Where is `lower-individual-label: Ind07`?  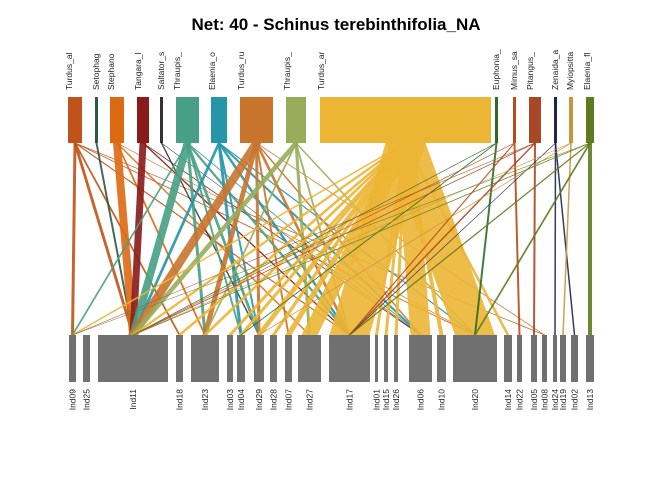
lower-individual-label: Ind07 is located at coordinates (289, 400).